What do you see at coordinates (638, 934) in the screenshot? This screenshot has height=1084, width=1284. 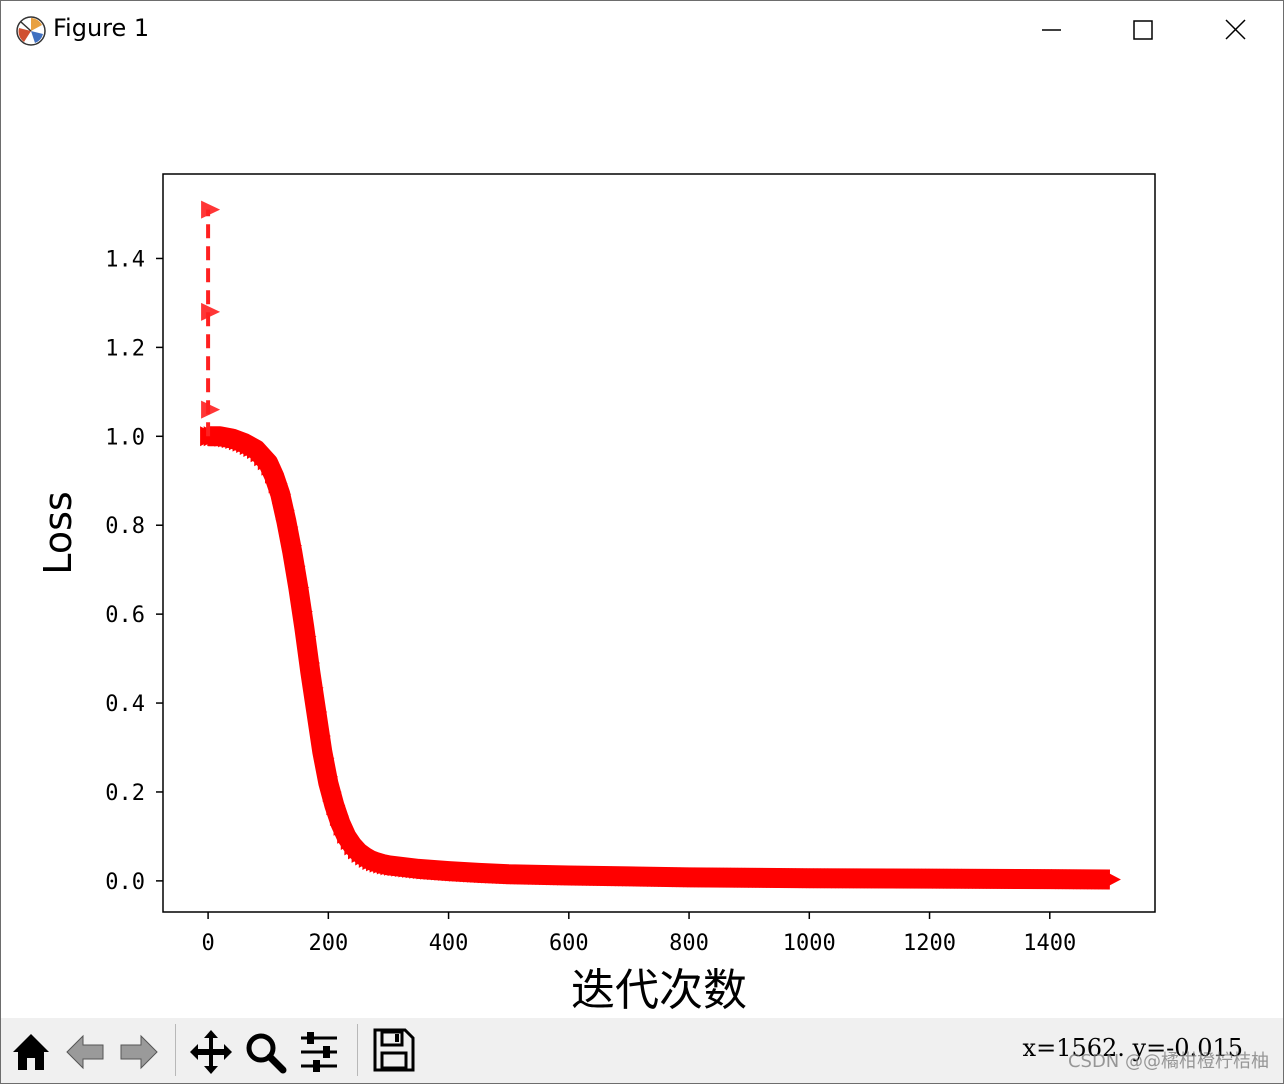 I see `x-axis-ticks: 0 200 400 600 800 1000 1200 1400` at bounding box center [638, 934].